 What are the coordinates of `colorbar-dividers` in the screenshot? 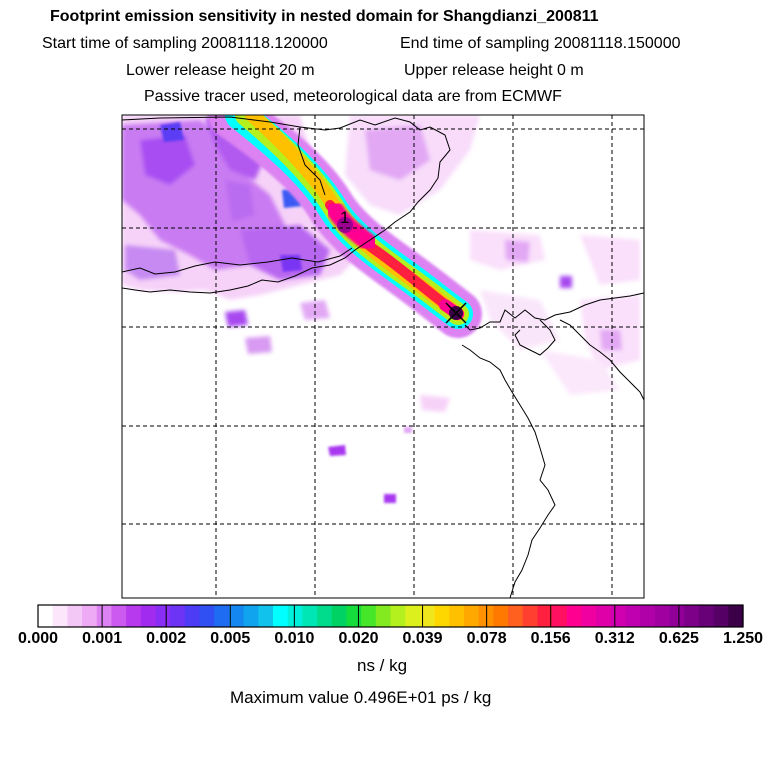 It's located at (390, 616).